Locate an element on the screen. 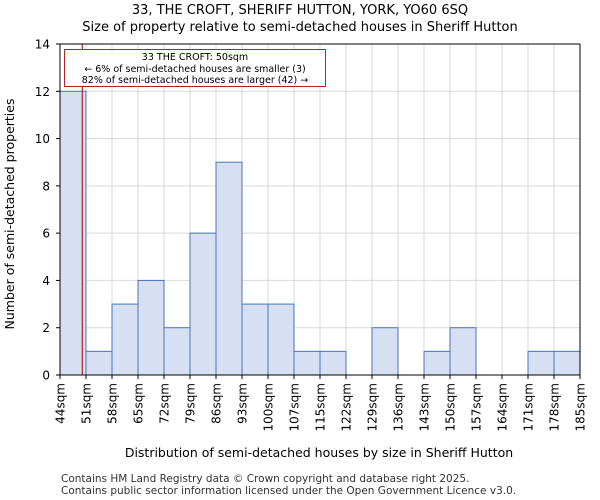 The width and height of the screenshot is (600, 500). x-tick-label: 51sqm is located at coordinates (87, 403).